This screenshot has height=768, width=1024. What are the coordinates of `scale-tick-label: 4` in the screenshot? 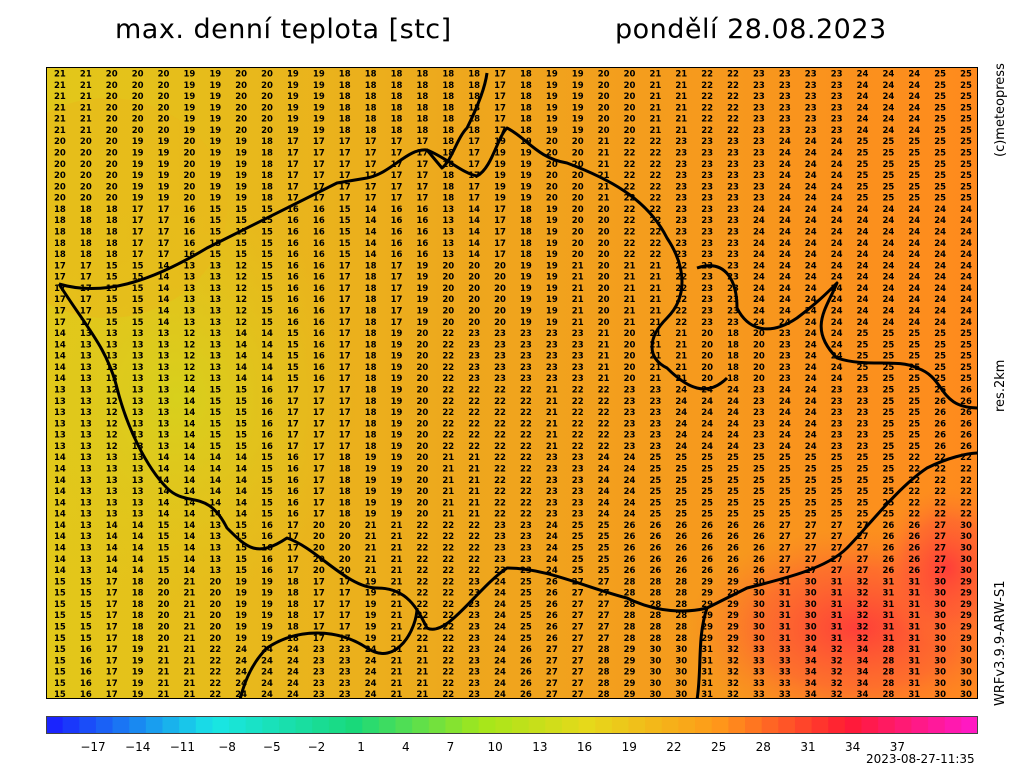 It's located at (405, 747).